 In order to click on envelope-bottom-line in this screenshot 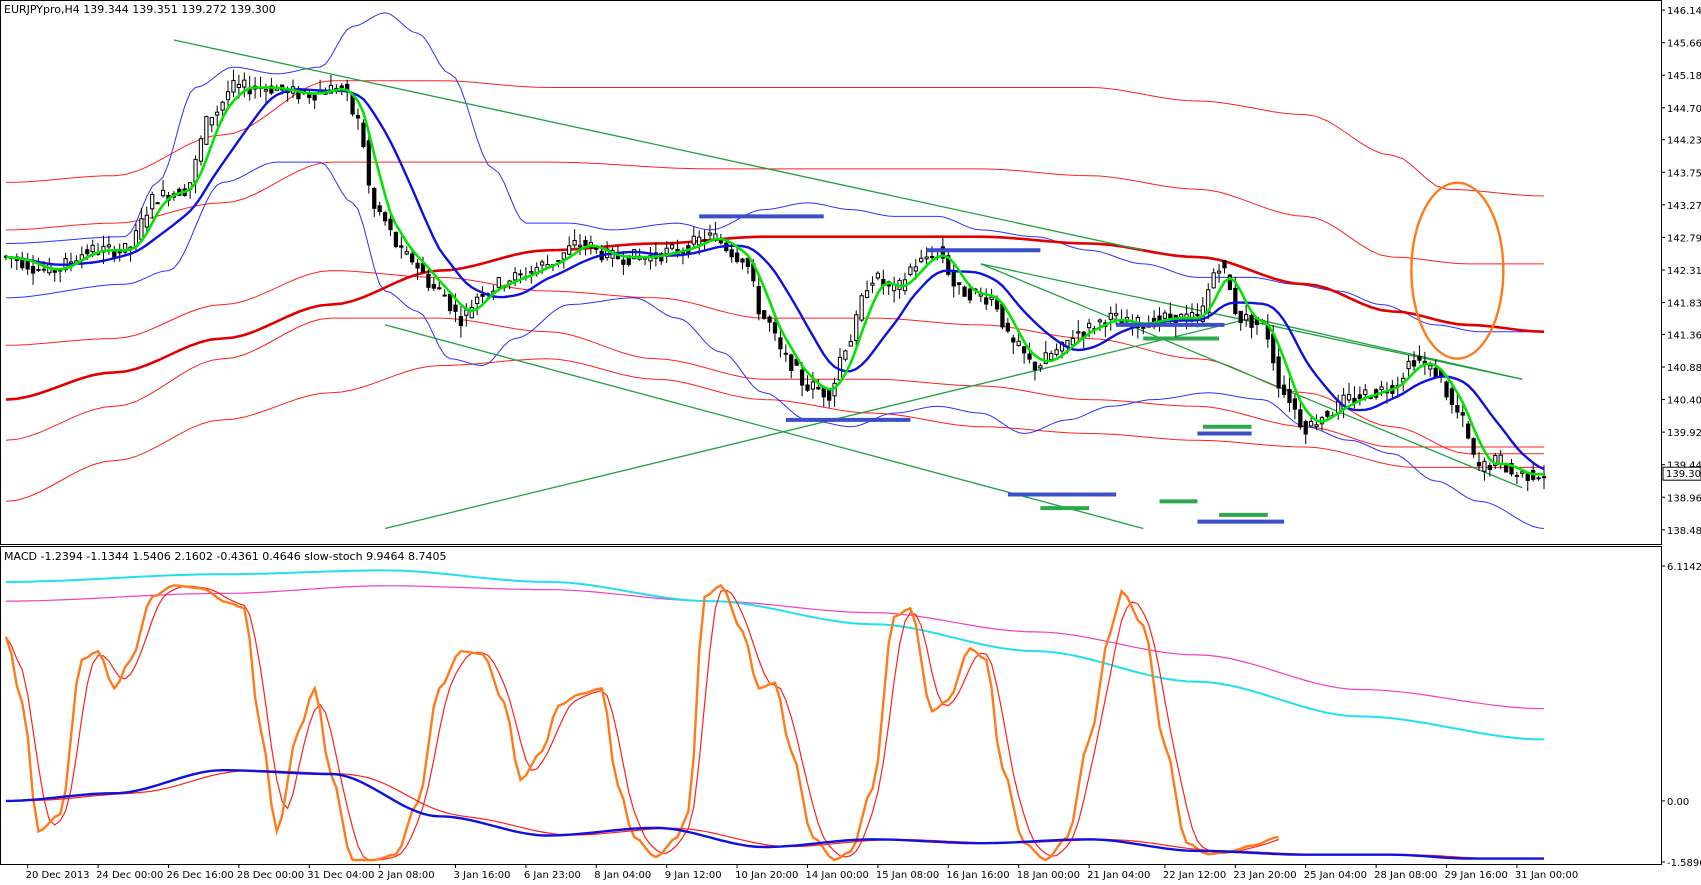, I will do `click(774, 430)`.